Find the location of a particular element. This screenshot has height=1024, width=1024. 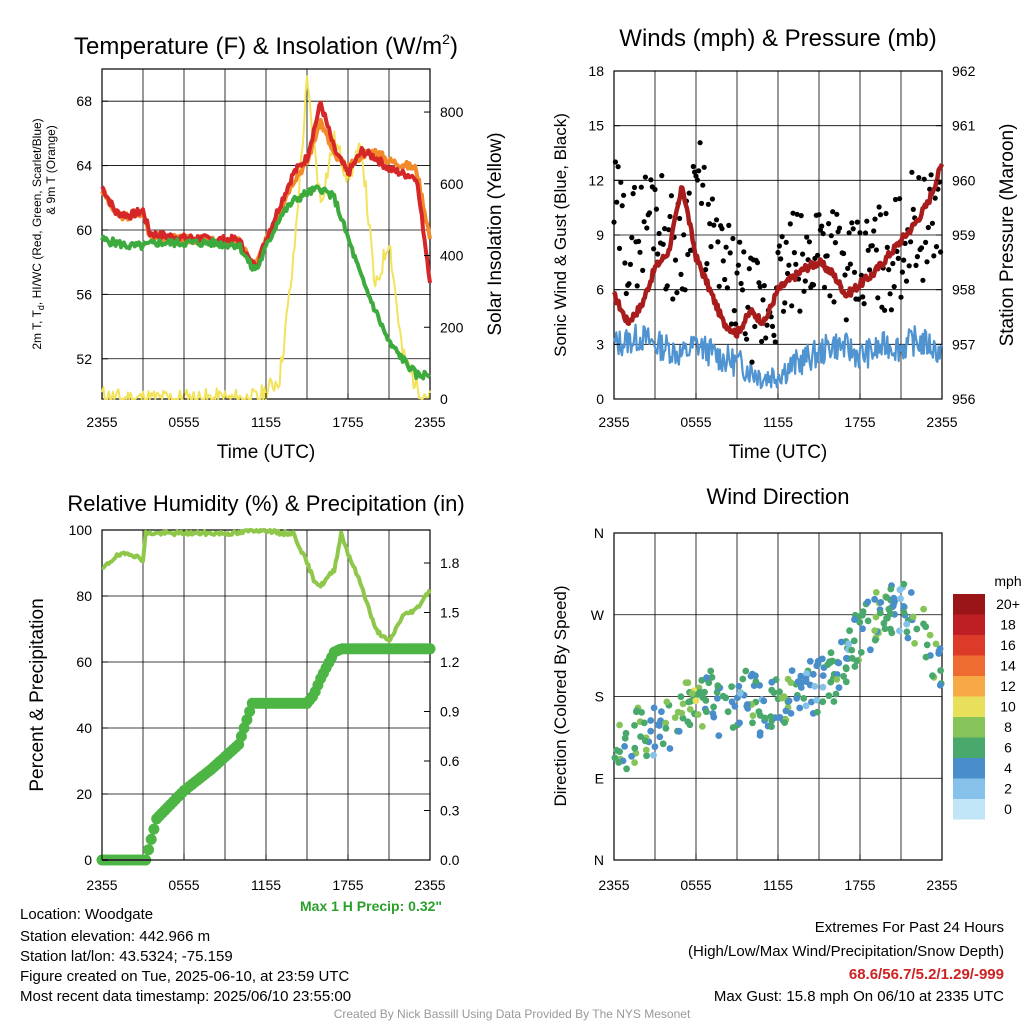

colorbar-label: 20+ is located at coordinates (1008, 604).